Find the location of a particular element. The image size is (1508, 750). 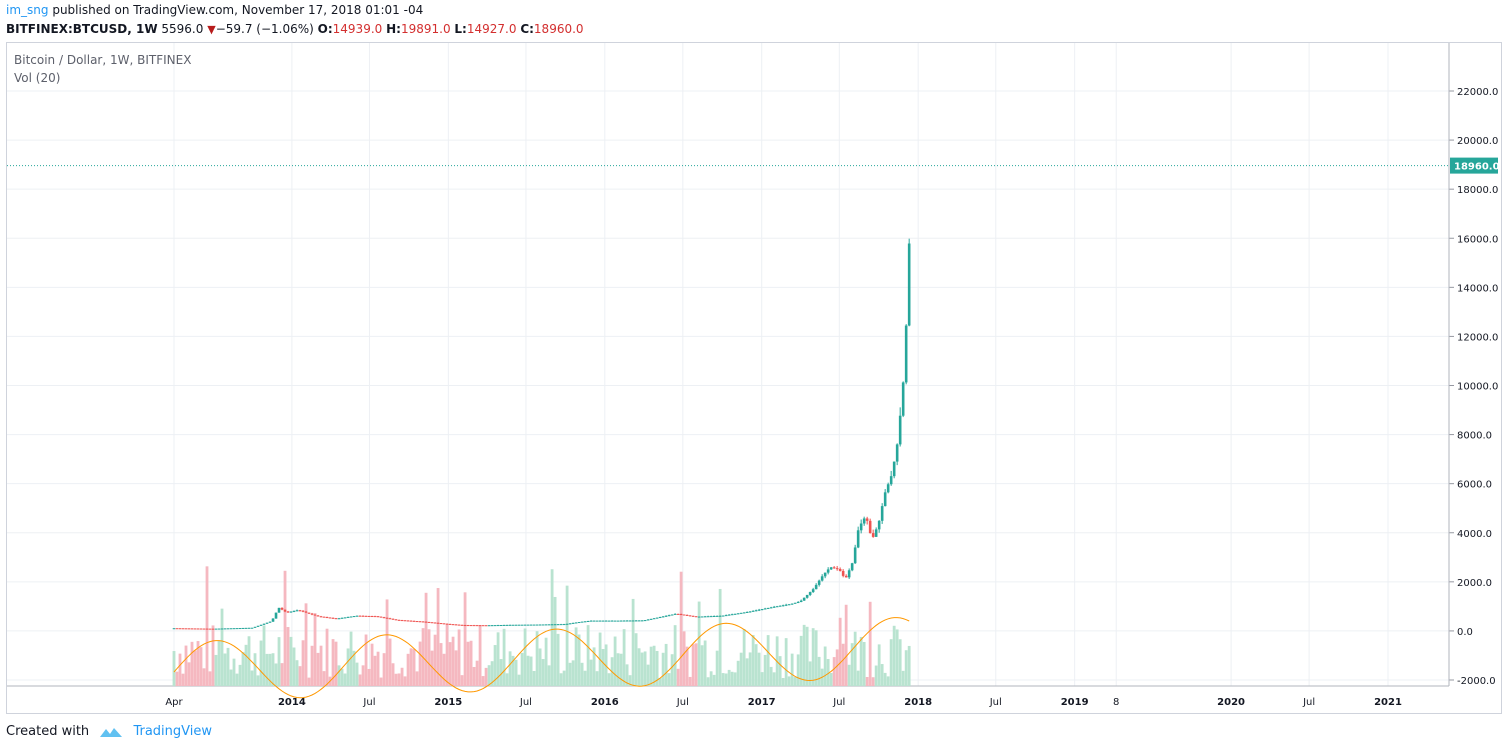

tradingview-link: TradingView is located at coordinates (172, 731).